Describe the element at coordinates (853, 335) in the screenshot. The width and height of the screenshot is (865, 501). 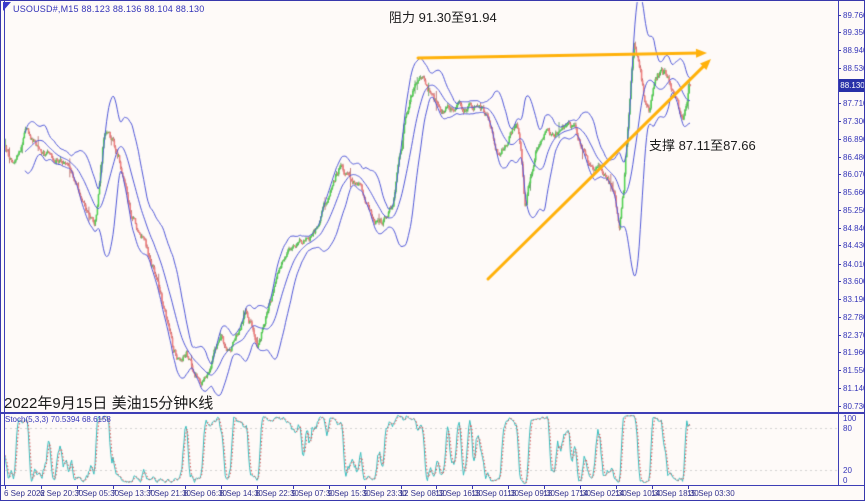
I see `price-tick-label: 82.370` at that location.